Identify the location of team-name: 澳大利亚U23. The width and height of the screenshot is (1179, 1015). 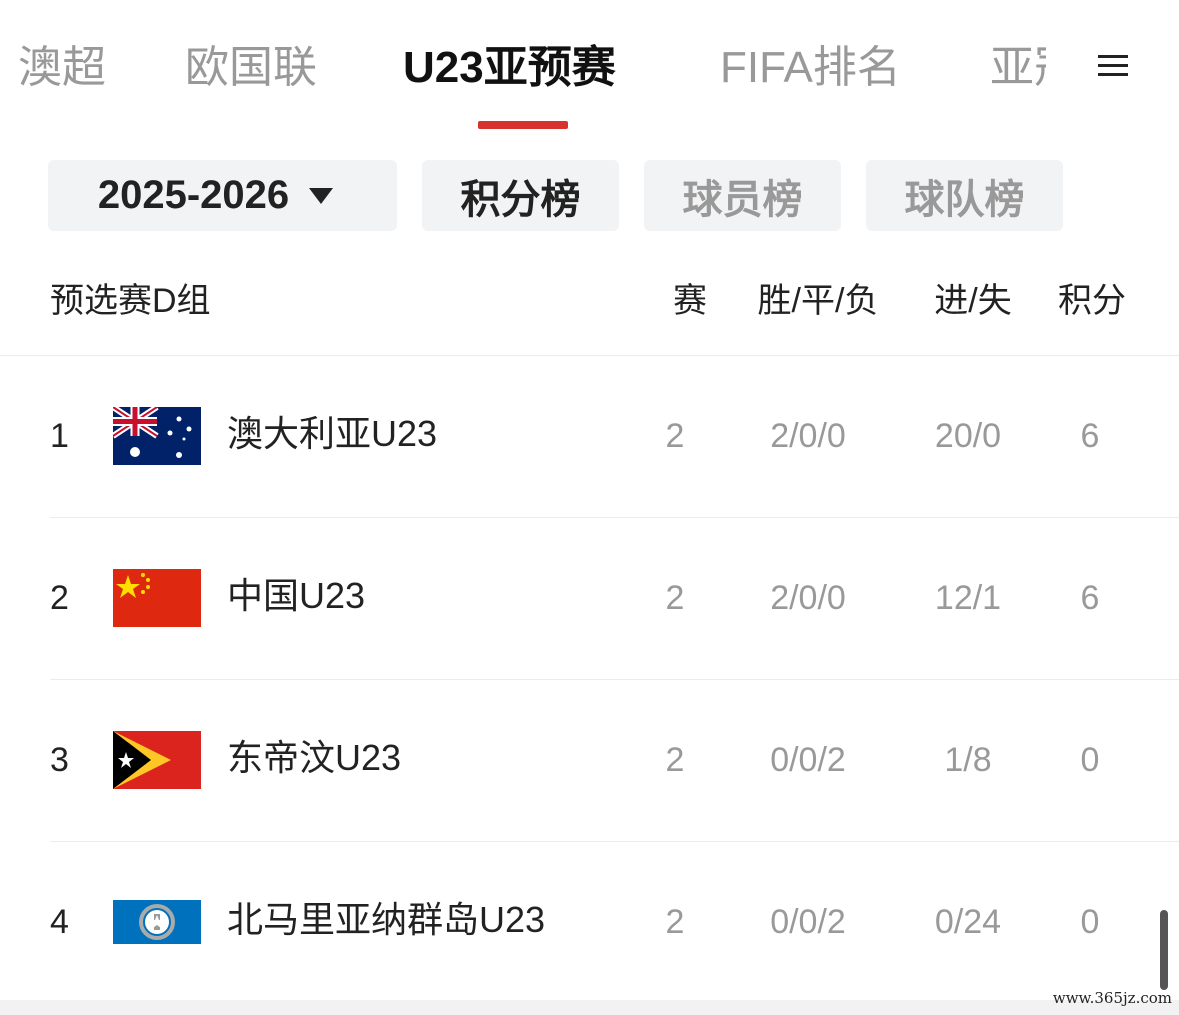
(332, 433).